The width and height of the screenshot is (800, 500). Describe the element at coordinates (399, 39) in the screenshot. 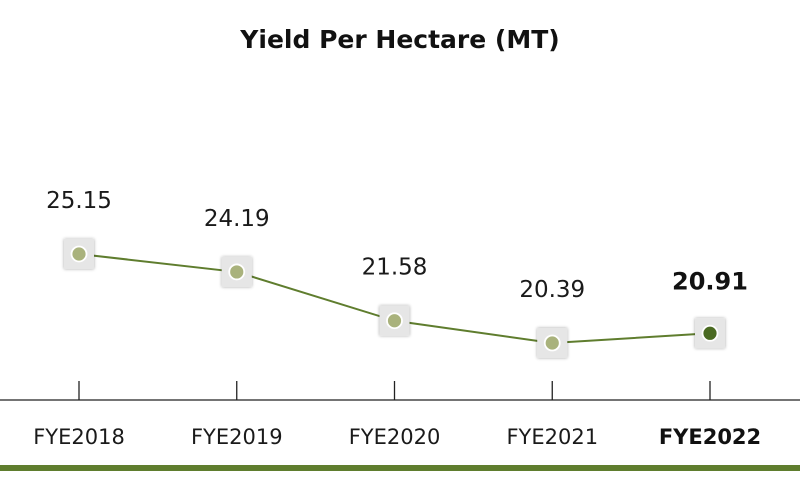

I see `chart-title: Yield Per Hectare (MT)` at that location.